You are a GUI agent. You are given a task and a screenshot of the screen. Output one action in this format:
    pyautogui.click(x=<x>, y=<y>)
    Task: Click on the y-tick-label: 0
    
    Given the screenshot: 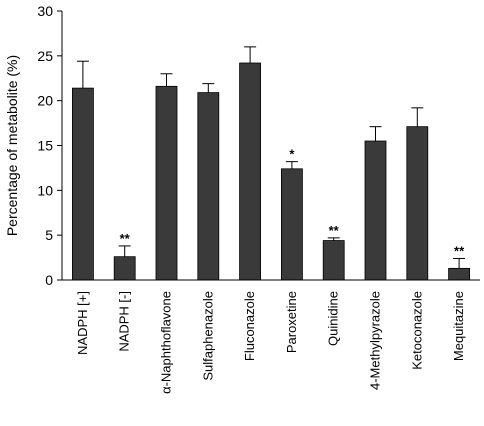 What is the action you would take?
    pyautogui.click(x=49, y=280)
    